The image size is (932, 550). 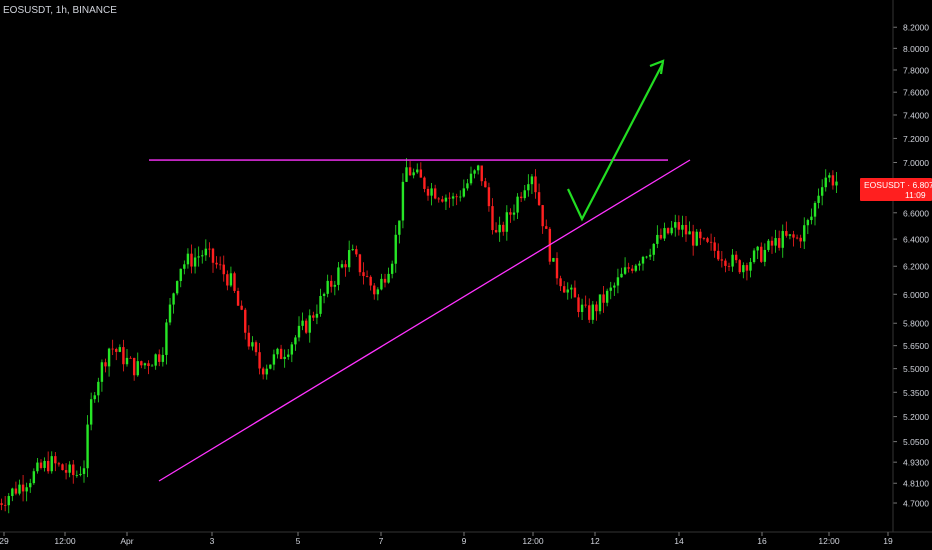 What do you see at coordinates (916, 267) in the screenshot?
I see `y-tick-label: 6.2000` at bounding box center [916, 267].